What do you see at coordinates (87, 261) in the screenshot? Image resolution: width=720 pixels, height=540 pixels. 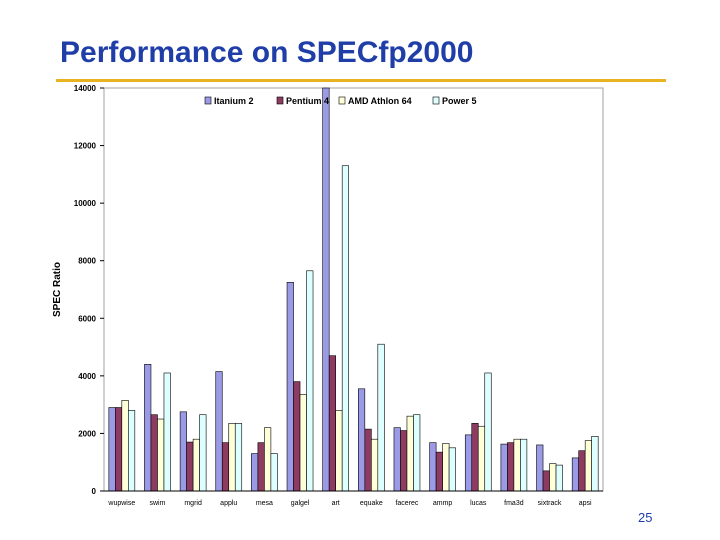 I see `y-tick-label: 8000` at bounding box center [87, 261].